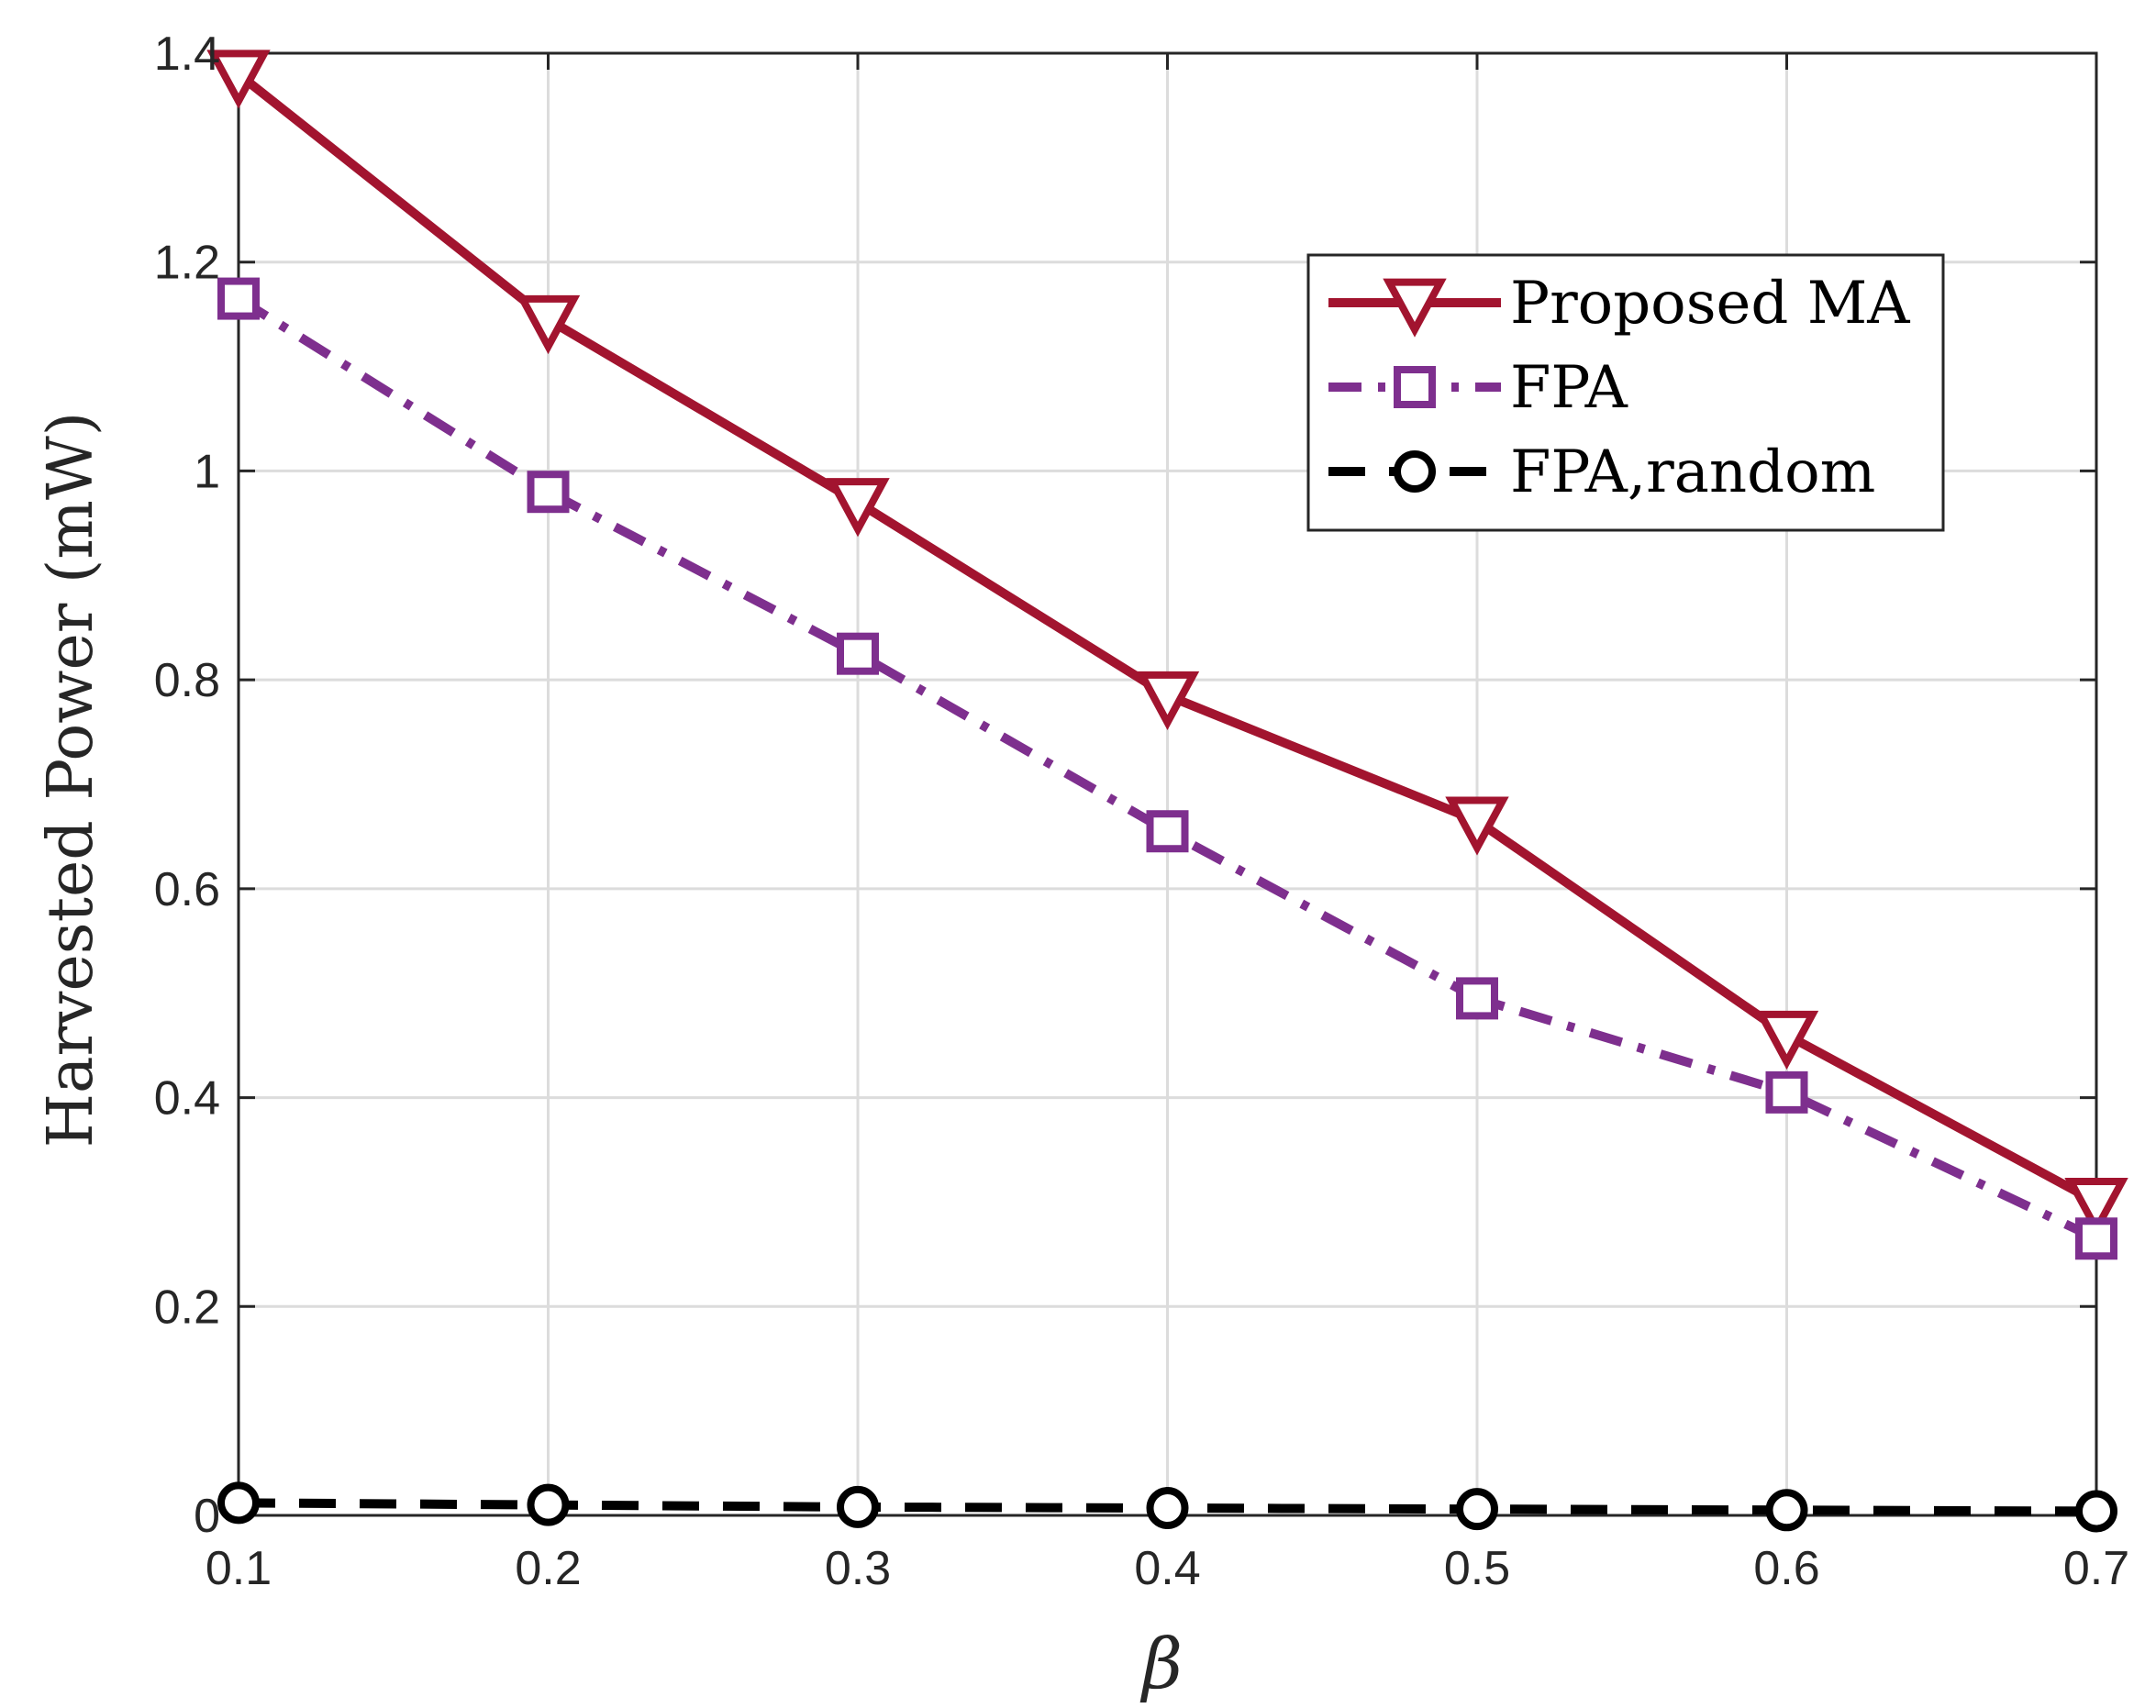 This screenshot has height=1708, width=2156. What do you see at coordinates (1478, 388) in the screenshot?
I see `legend-item: FPA` at bounding box center [1478, 388].